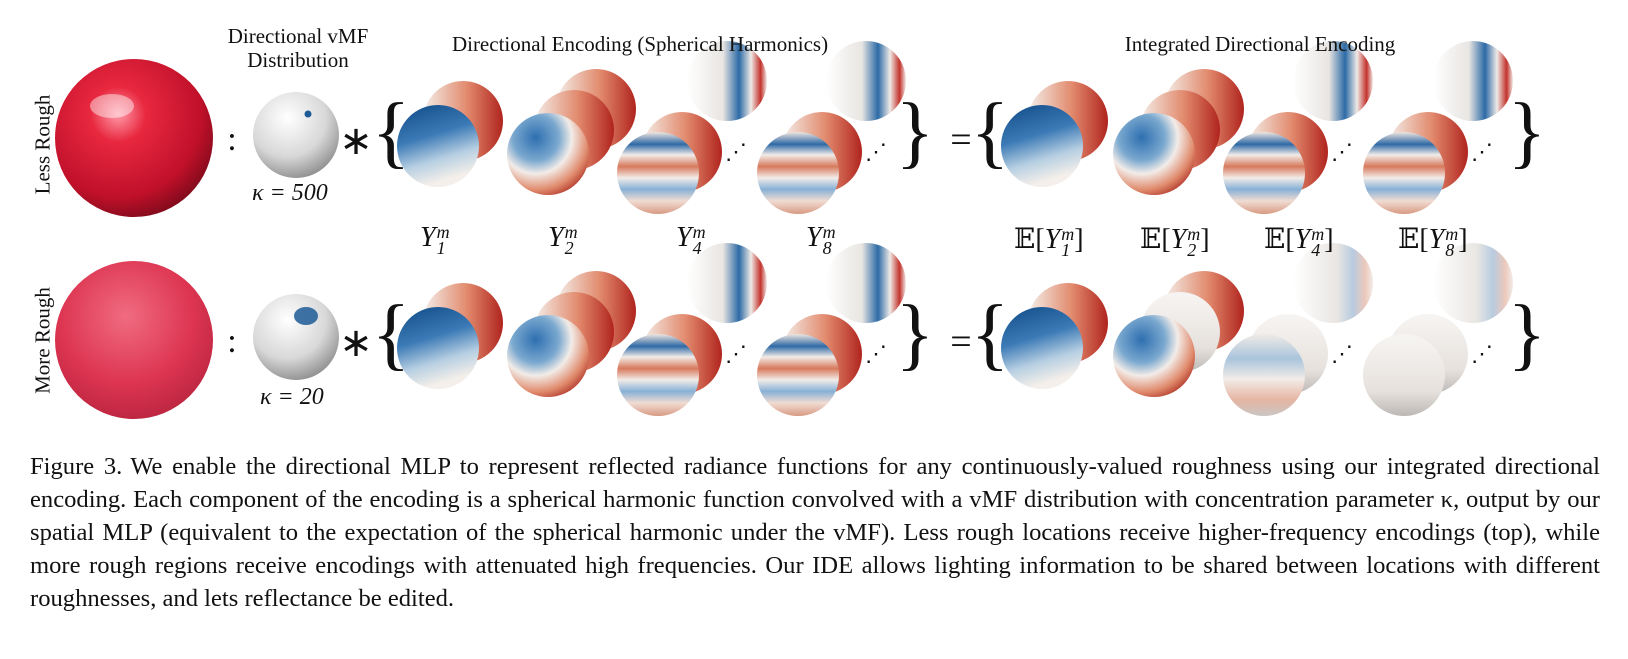 The height and width of the screenshot is (659, 1628). What do you see at coordinates (42, 340) in the screenshot?
I see `row-label-more-rough: More Rough` at bounding box center [42, 340].